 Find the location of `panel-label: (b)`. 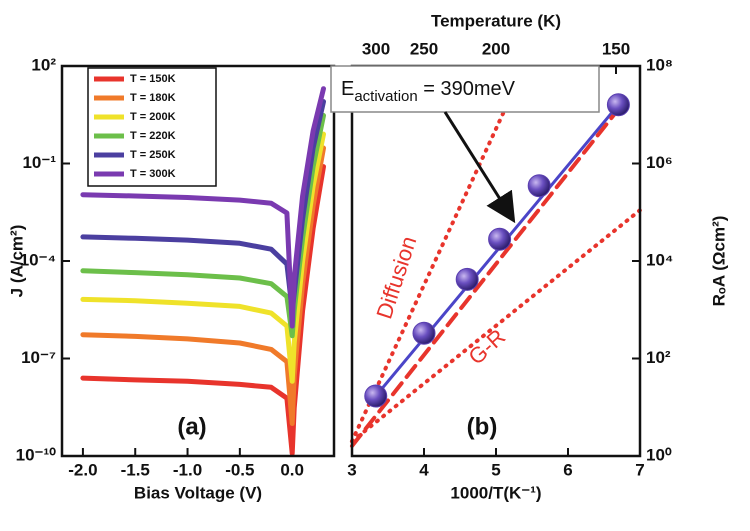

panel-label: (b) is located at coordinates (482, 426).